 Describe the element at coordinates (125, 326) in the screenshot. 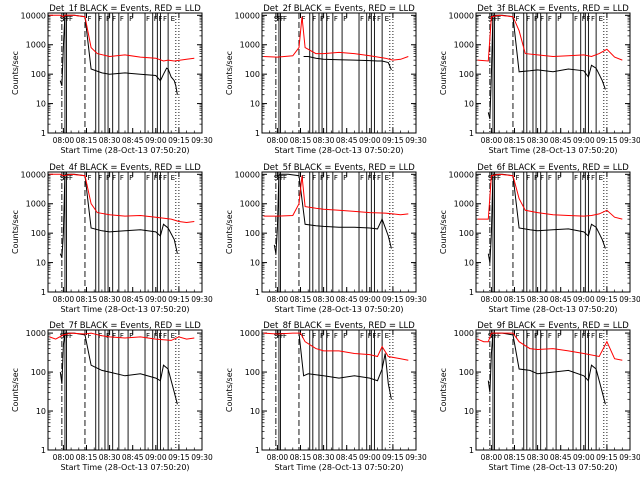

I see `chart-title: Det_7f BLACK = Events, RED = LLD` at that location.